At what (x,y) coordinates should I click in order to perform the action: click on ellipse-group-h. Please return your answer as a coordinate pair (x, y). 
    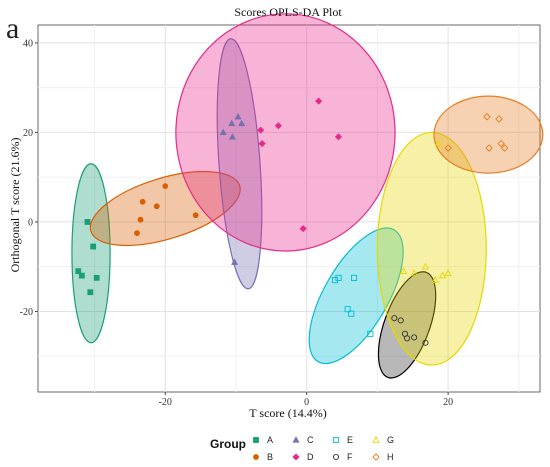
    Looking at the image, I should click on (488, 134).